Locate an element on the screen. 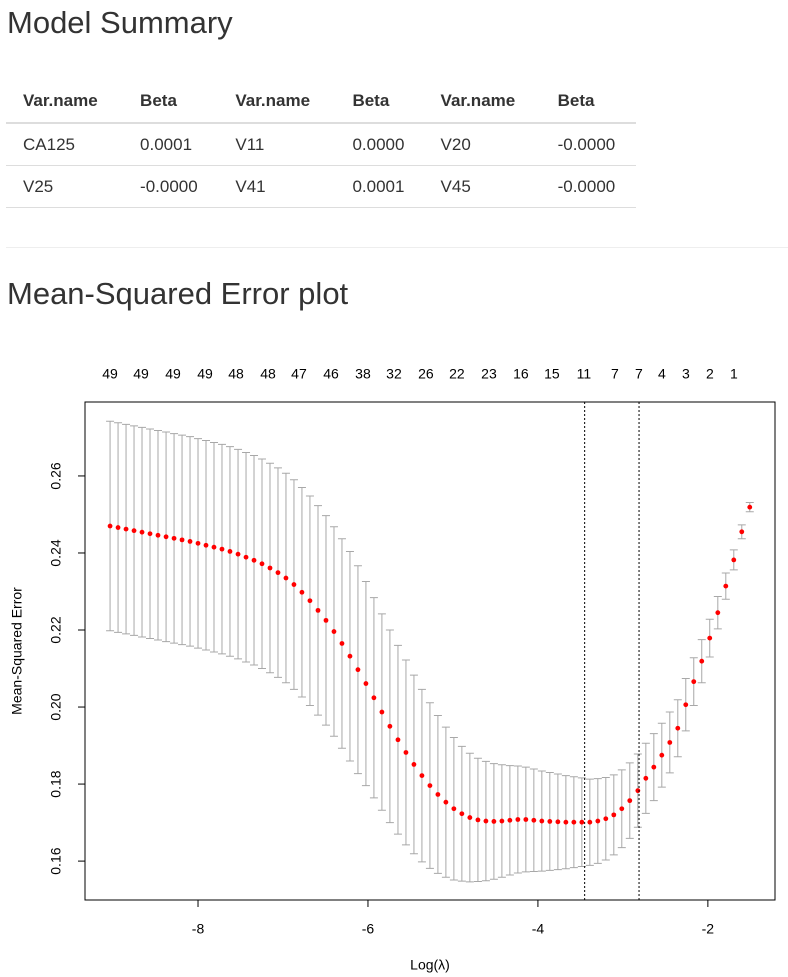 This screenshot has width=788, height=977. nzero-label: 4 is located at coordinates (662, 374).